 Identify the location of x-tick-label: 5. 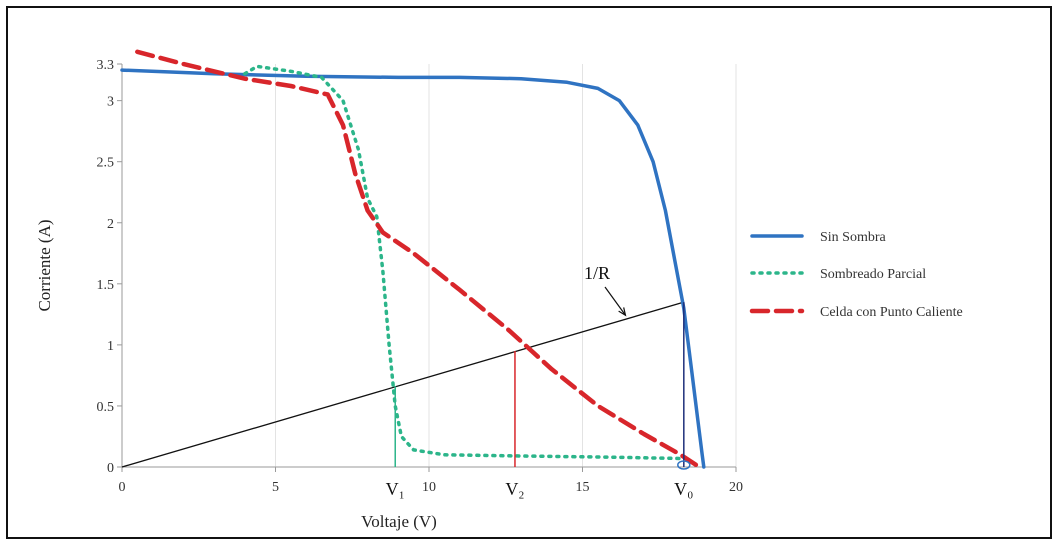
(275, 487).